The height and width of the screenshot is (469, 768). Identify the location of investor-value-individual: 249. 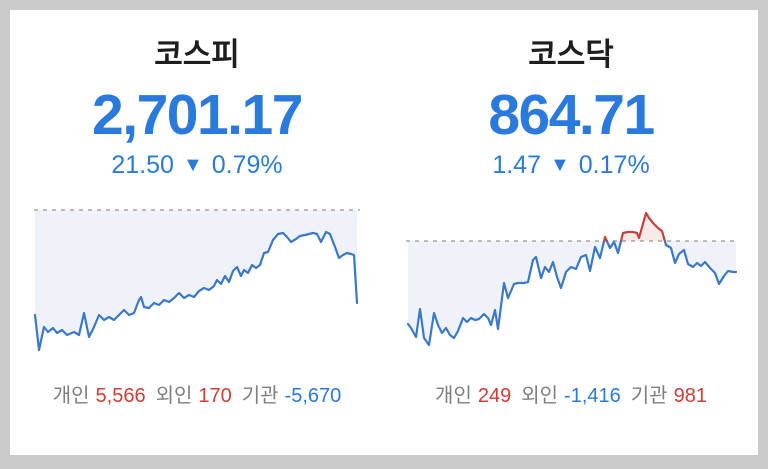
(494, 395).